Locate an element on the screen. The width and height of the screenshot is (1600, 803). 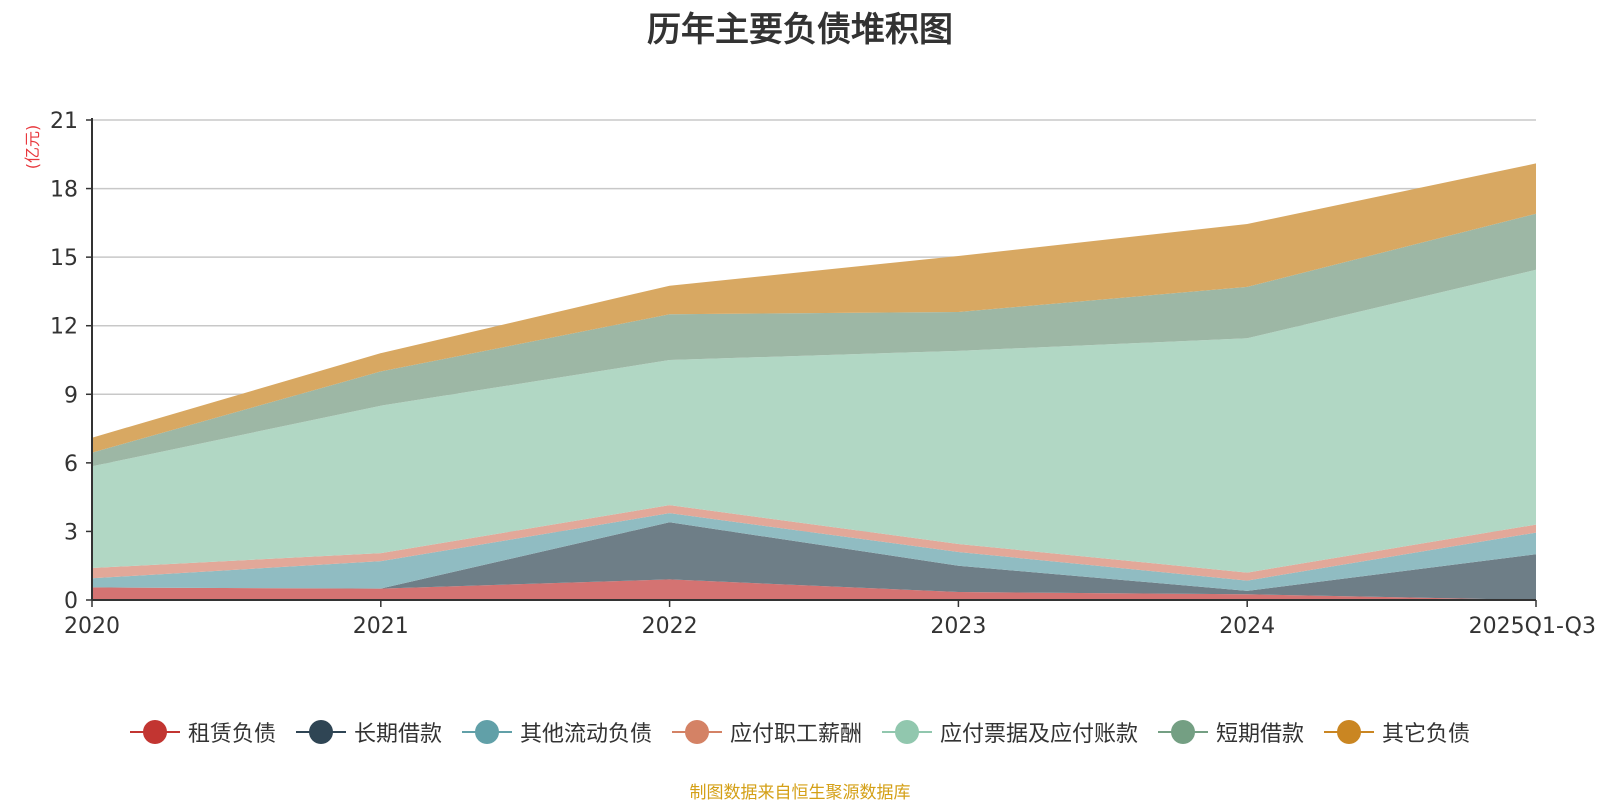
y-tick-label: 12 is located at coordinates (64, 327).